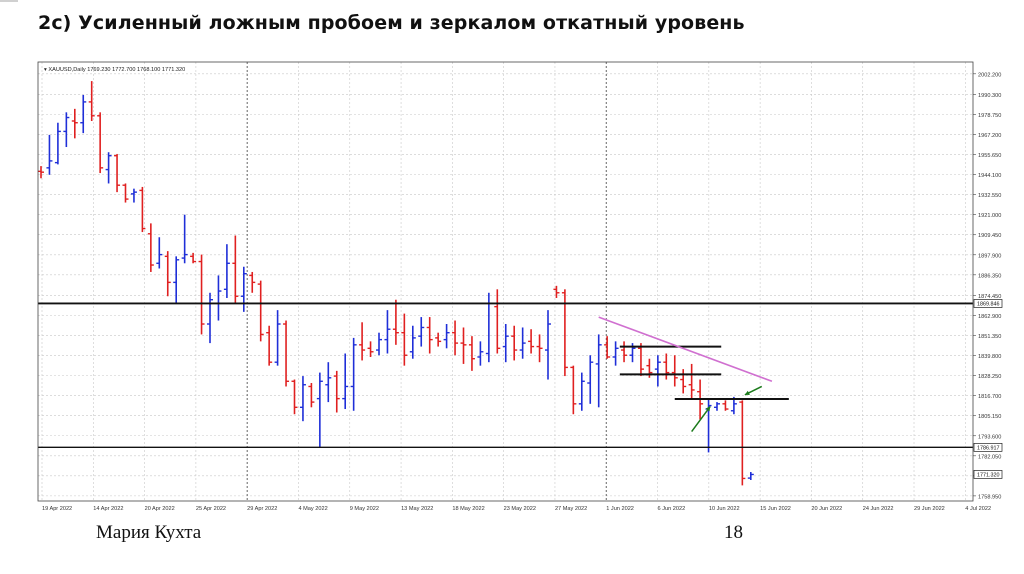  I want to click on x-tick-label: 25 Apr 2022, so click(211, 509).